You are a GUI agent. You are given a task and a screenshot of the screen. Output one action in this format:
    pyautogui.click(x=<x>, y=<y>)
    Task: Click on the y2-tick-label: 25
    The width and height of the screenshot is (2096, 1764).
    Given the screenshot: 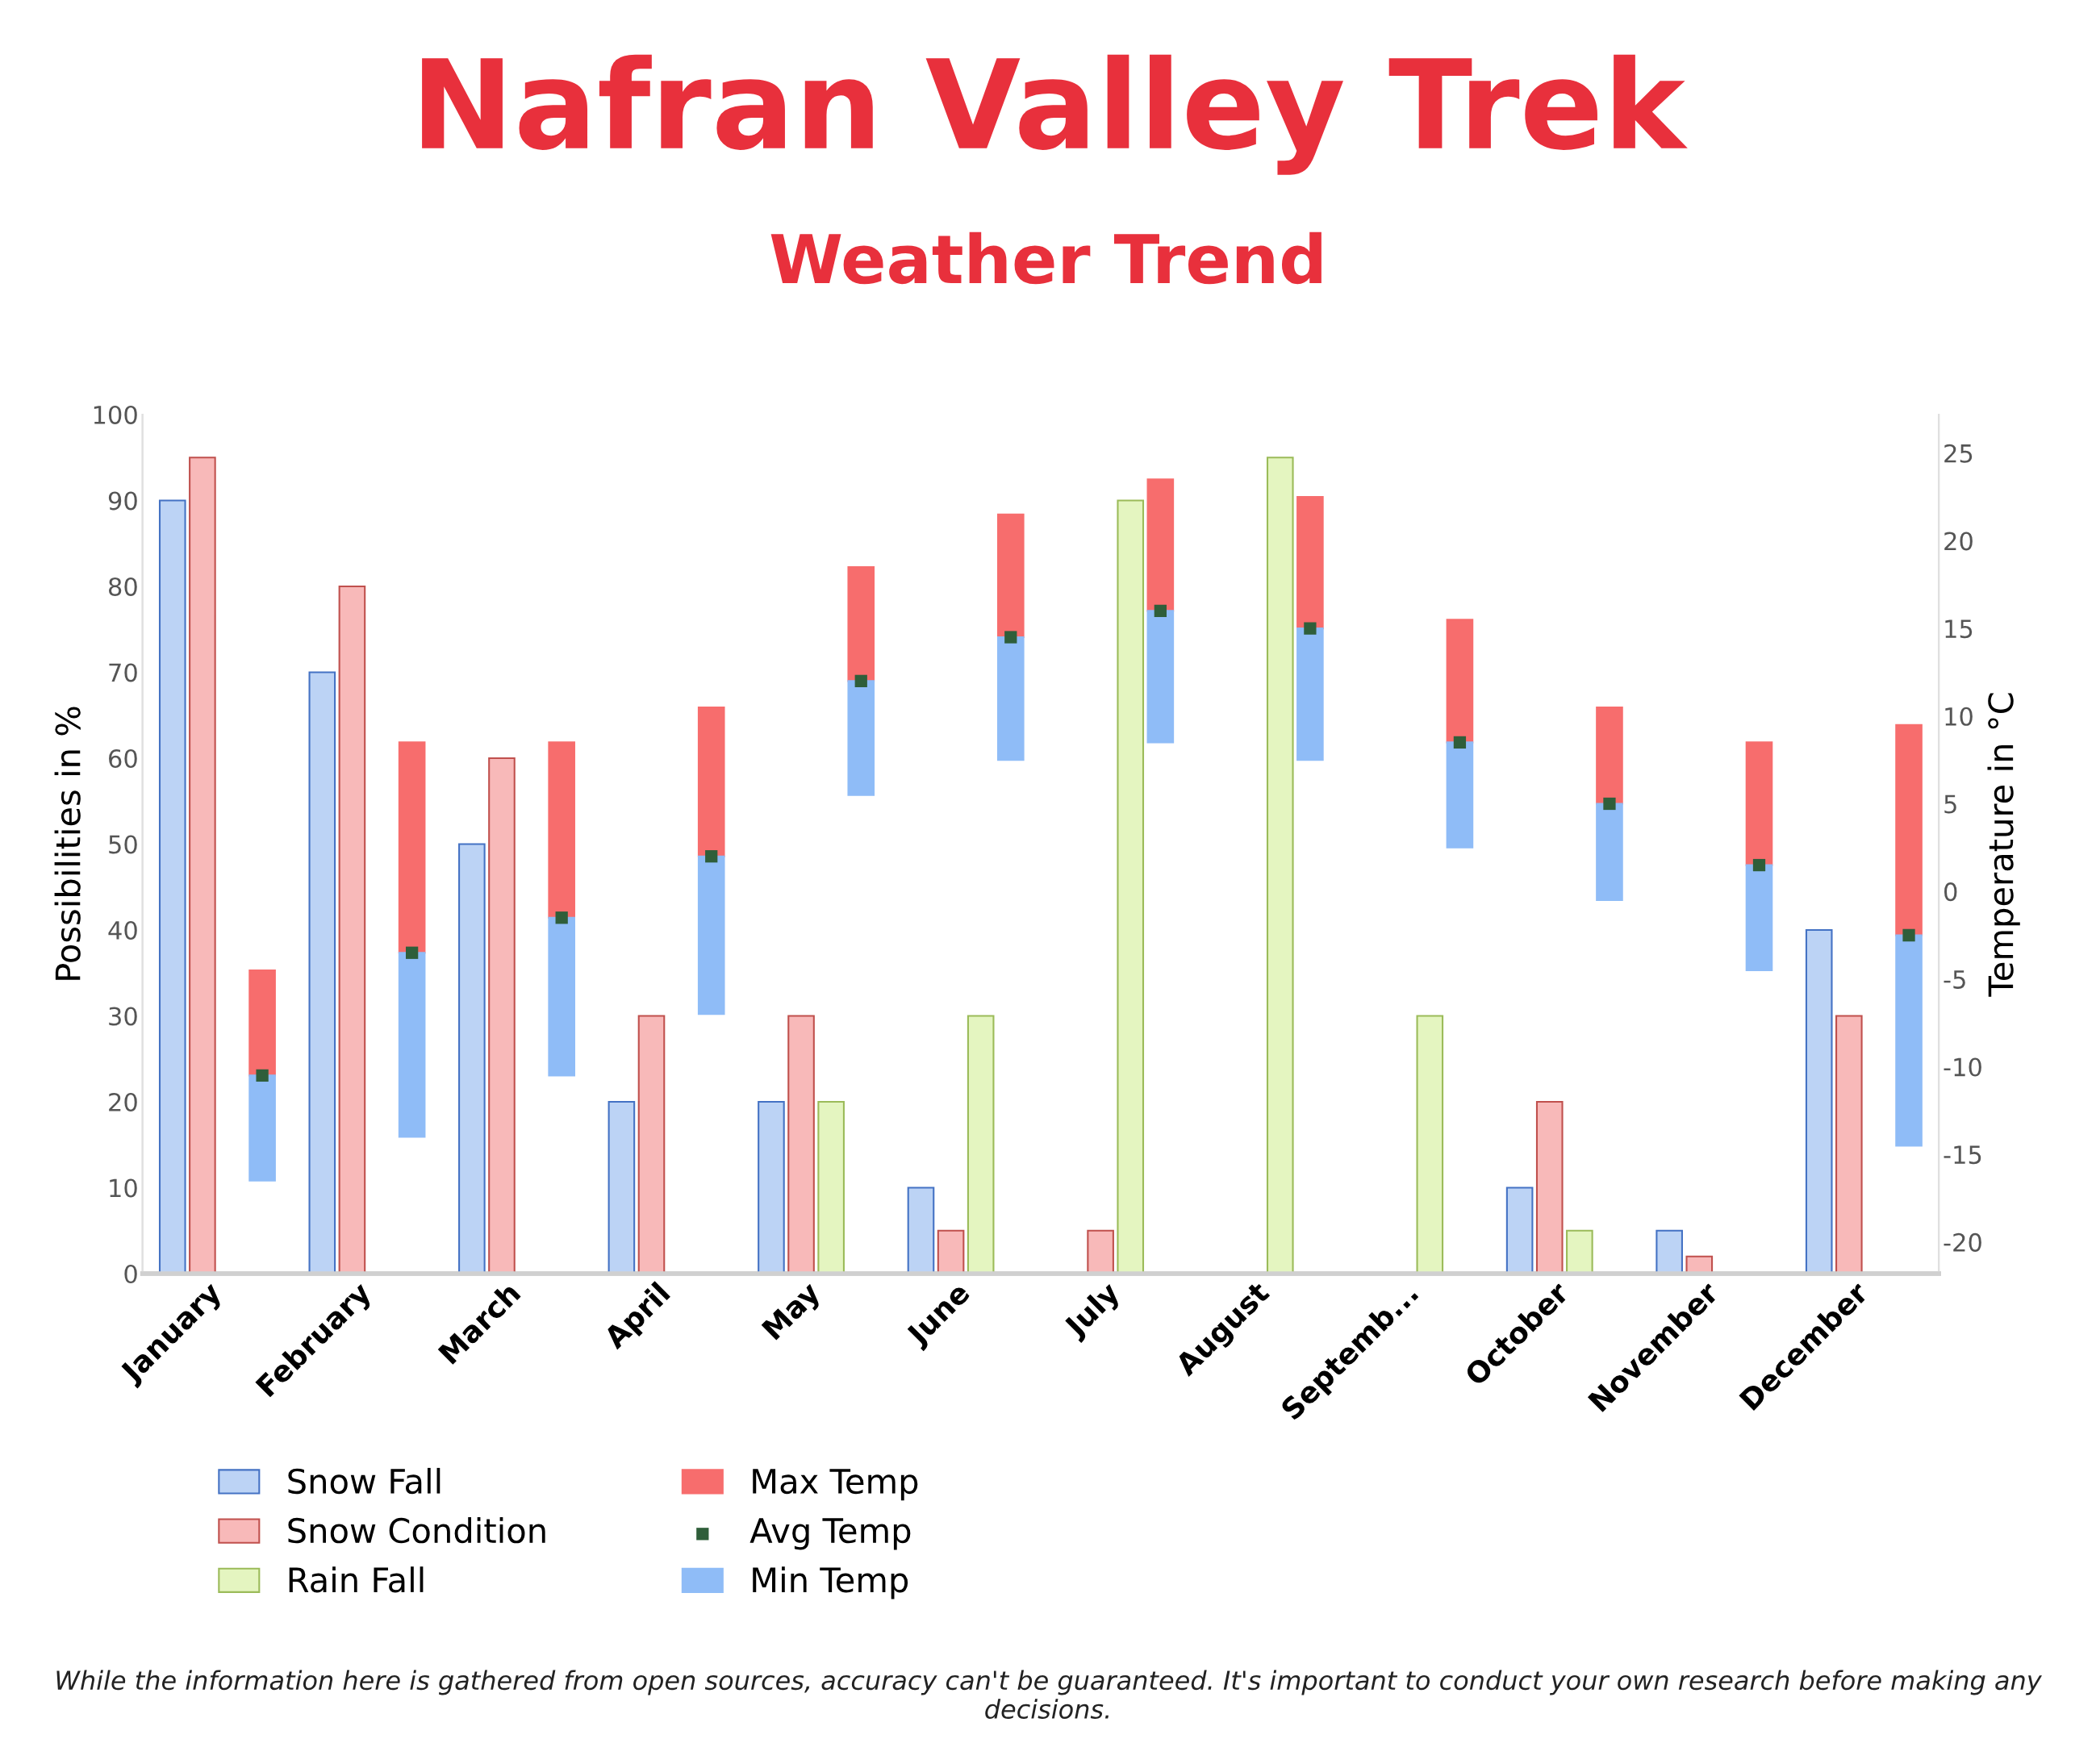 What is the action you would take?
    pyautogui.click(x=1958, y=454)
    